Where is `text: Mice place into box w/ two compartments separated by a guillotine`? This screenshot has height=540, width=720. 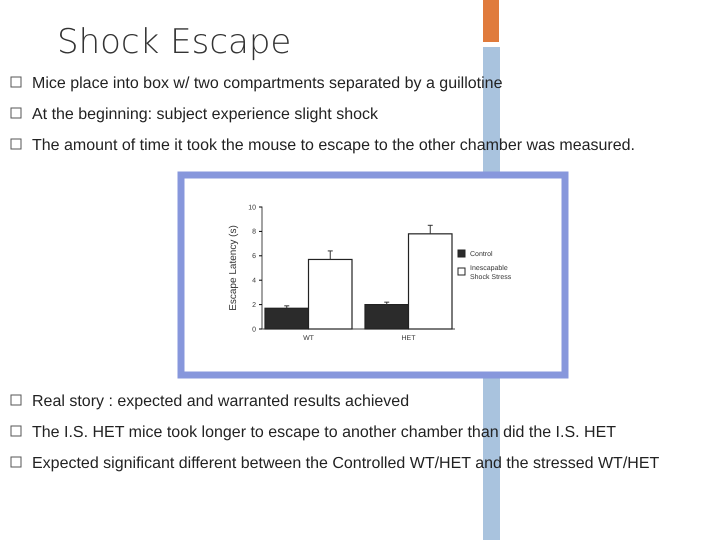
text: Mice place into box w/ two compartments separated by a guillotine is located at coordinates (267, 83).